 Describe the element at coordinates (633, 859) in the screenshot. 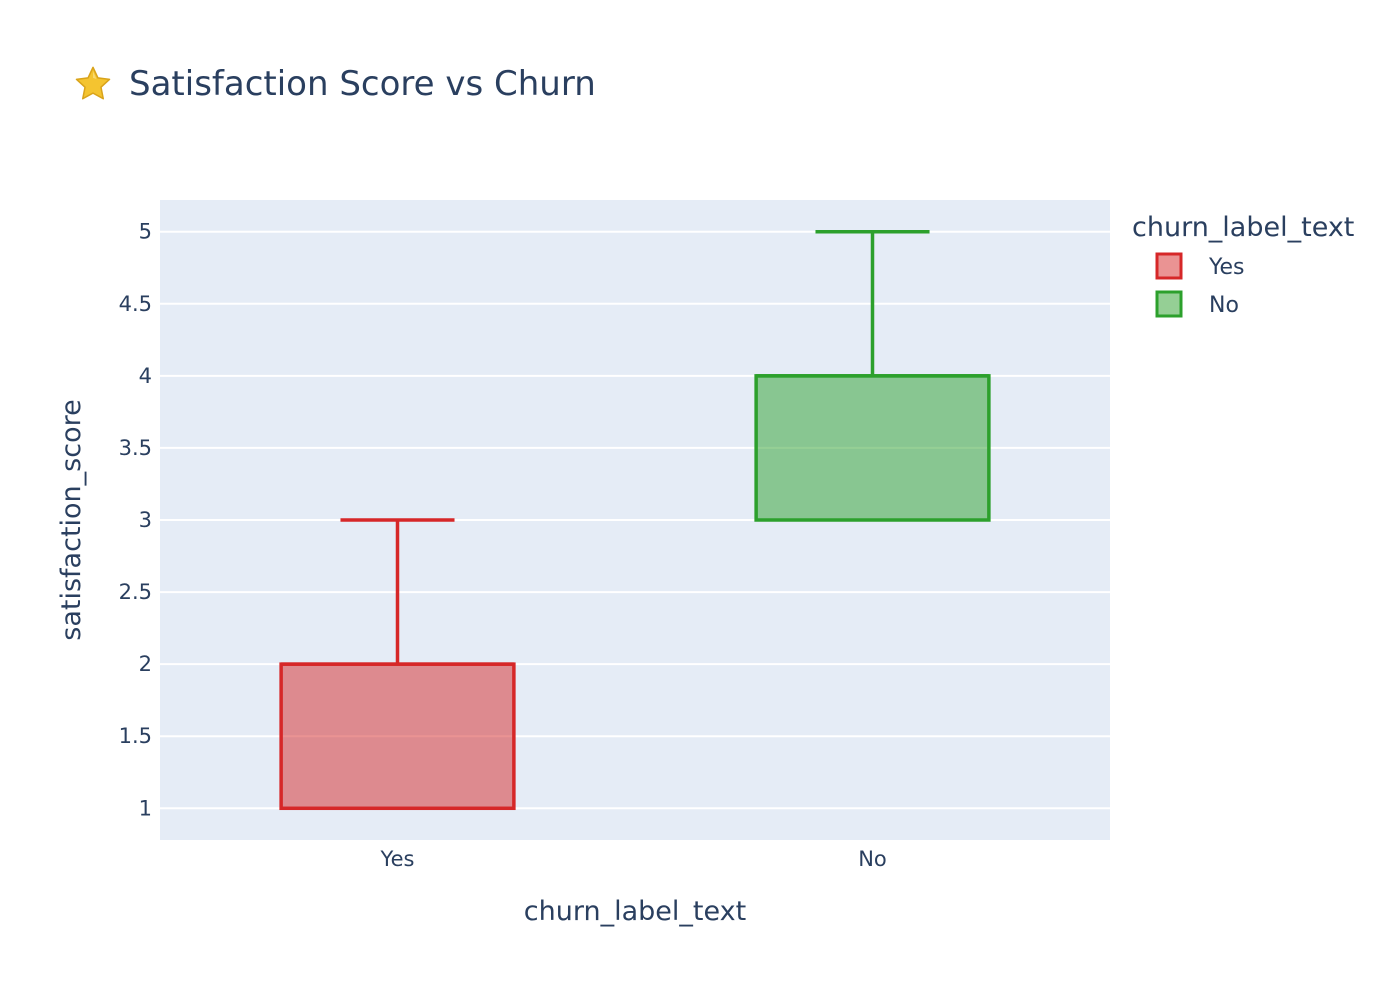

I see `x-axis-ticks: Yes No` at that location.